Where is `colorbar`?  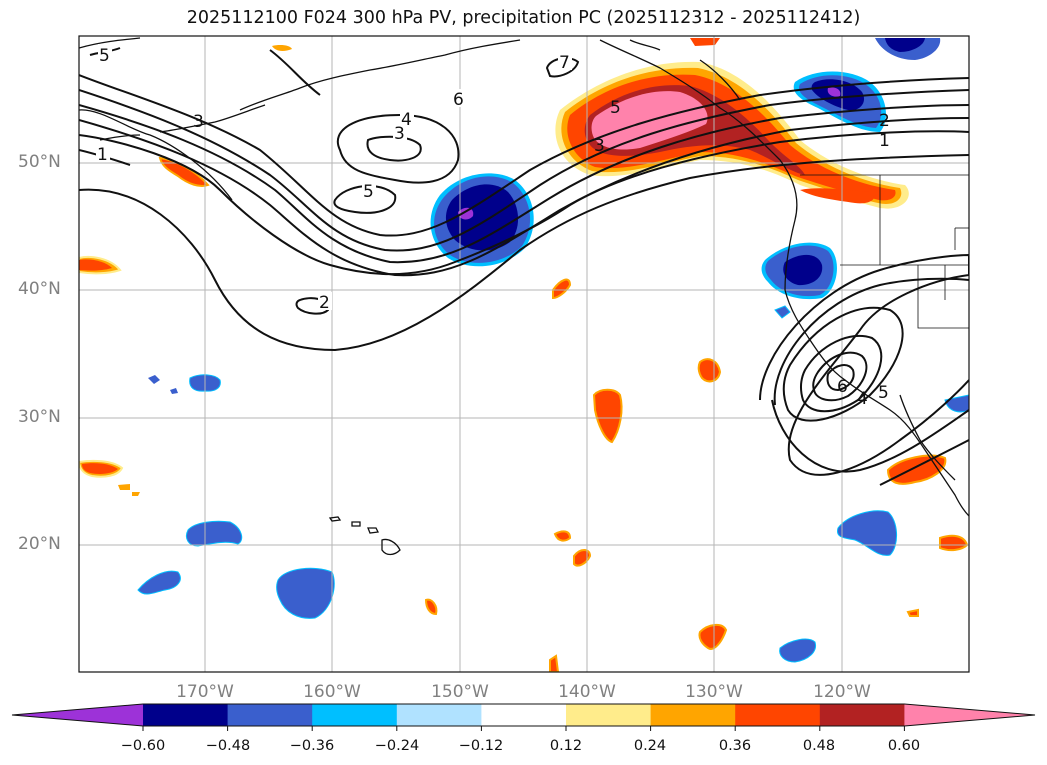 colorbar is located at coordinates (523, 717).